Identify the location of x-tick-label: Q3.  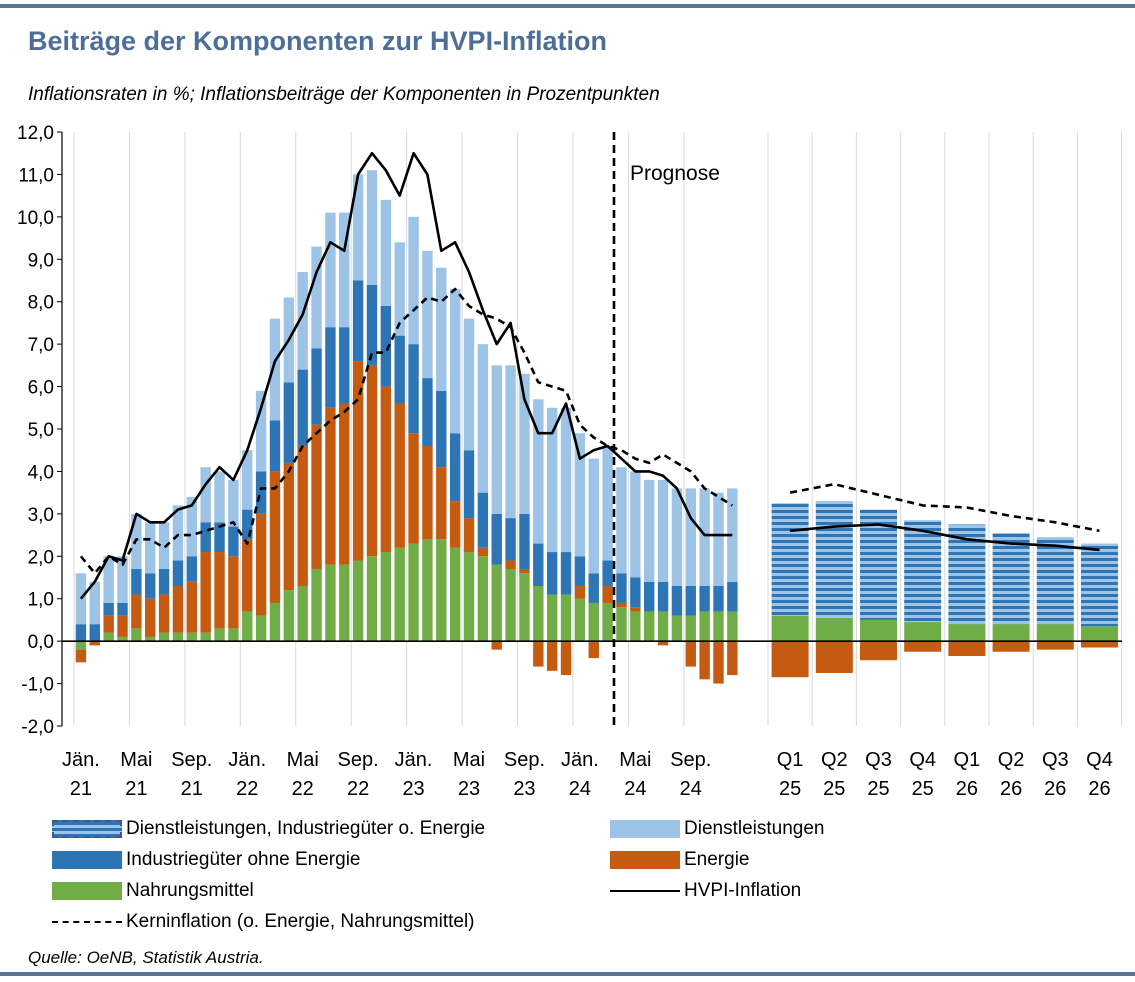
(1055, 760).